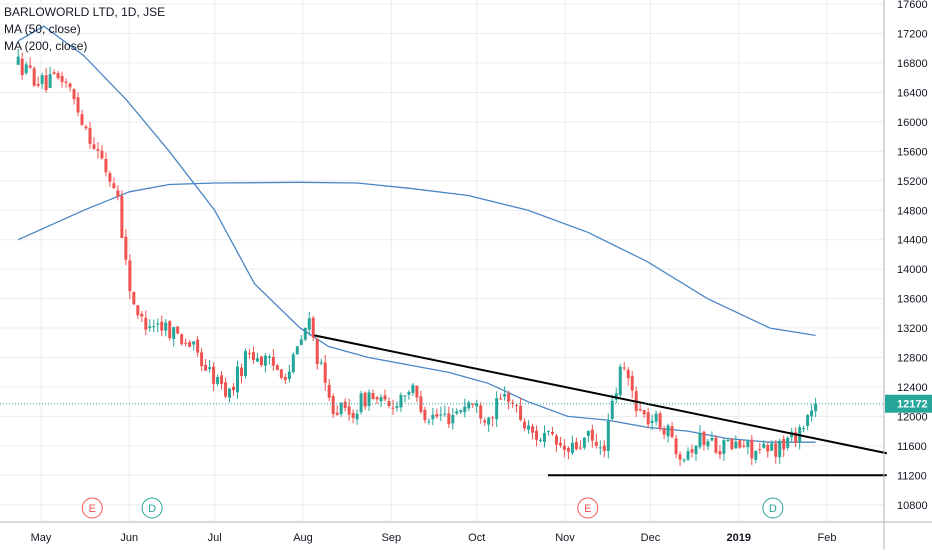 The height and width of the screenshot is (555, 932). Describe the element at coordinates (476, 538) in the screenshot. I see `x-tick-label: Oct` at that location.